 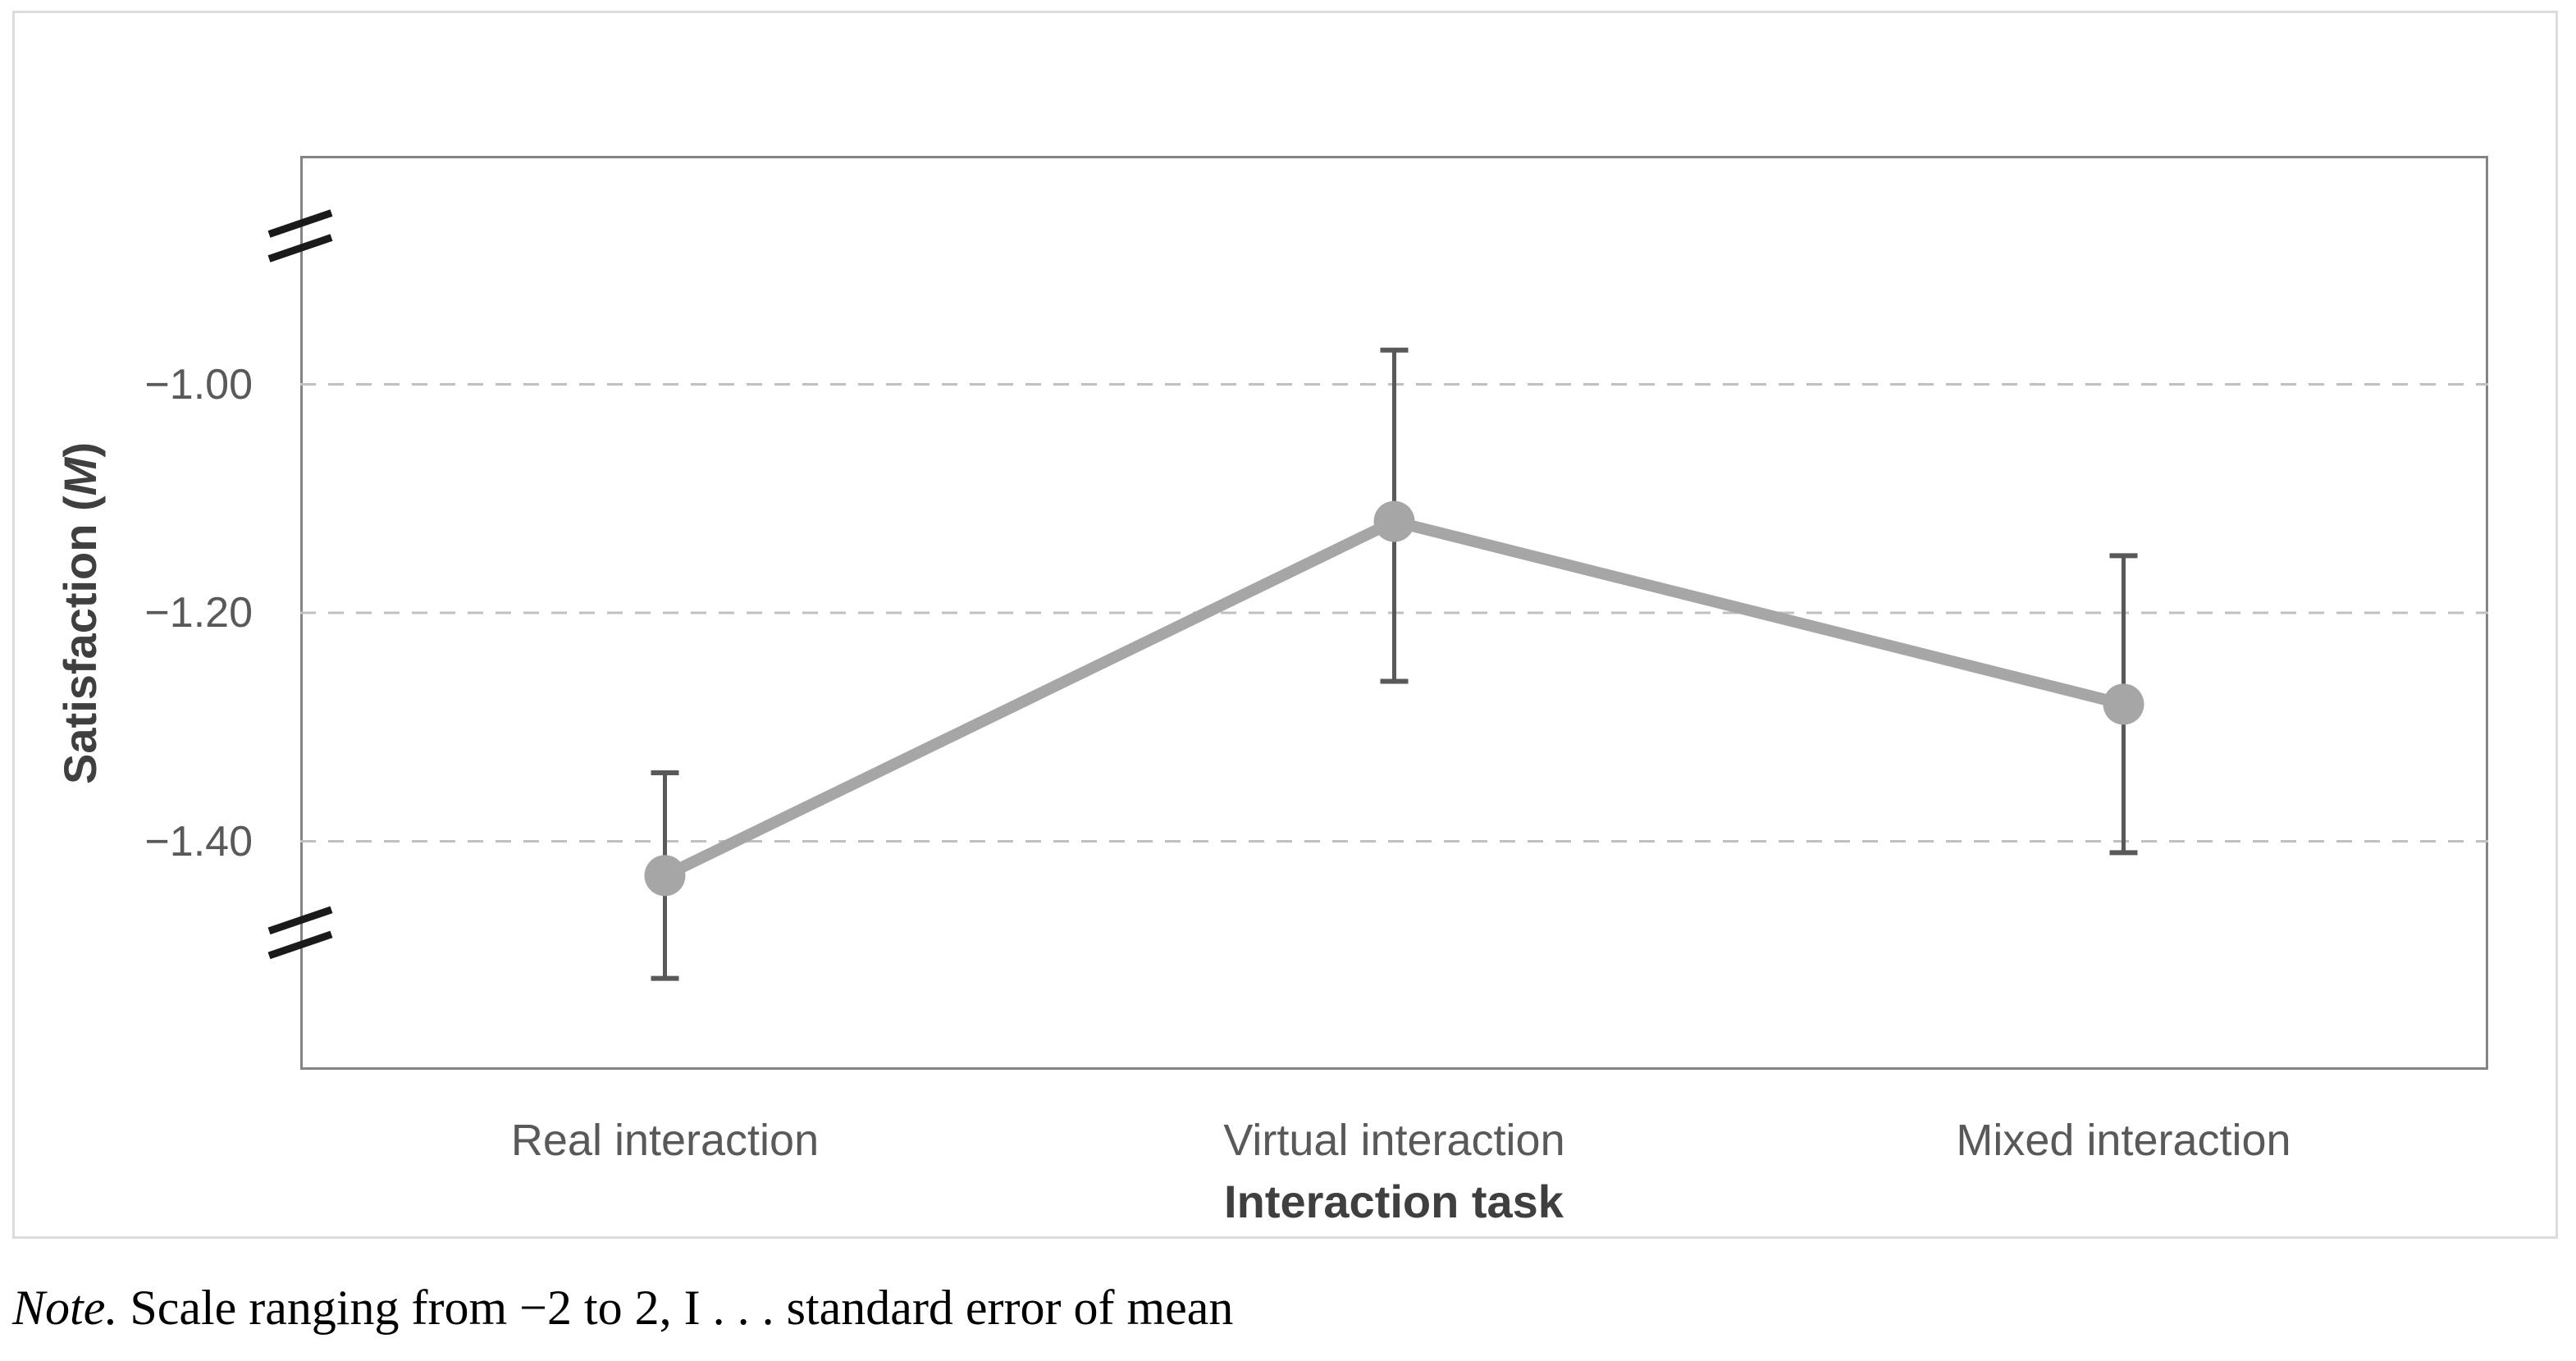 I want to click on x-axis-title: Interaction task, so click(x=1394, y=1202).